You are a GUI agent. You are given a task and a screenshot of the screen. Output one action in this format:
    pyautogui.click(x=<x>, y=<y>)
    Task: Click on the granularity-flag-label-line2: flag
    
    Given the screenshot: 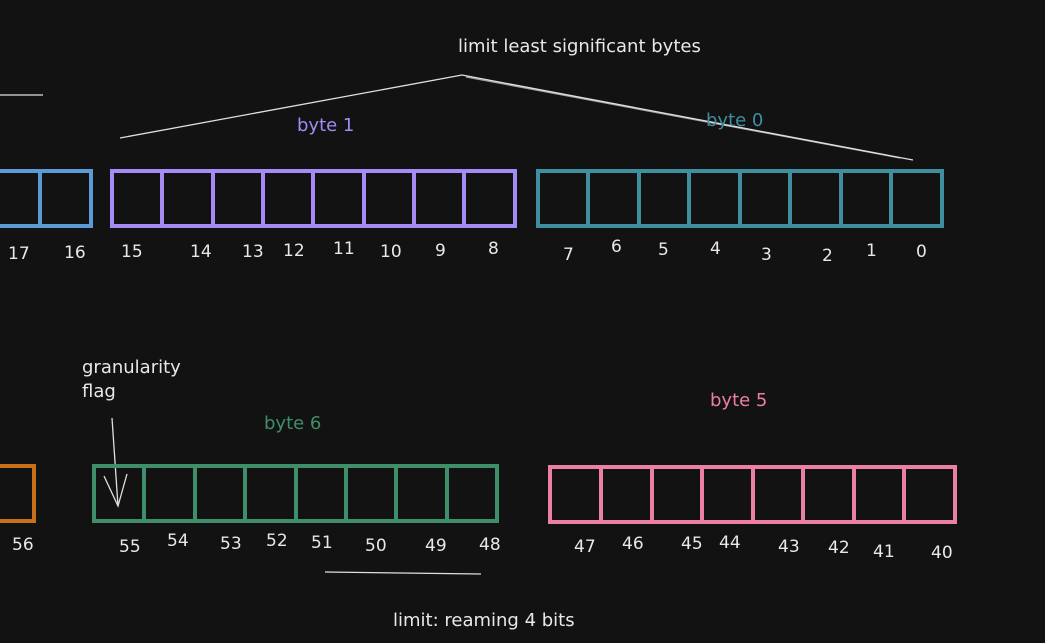 What is the action you would take?
    pyautogui.click(x=99, y=391)
    